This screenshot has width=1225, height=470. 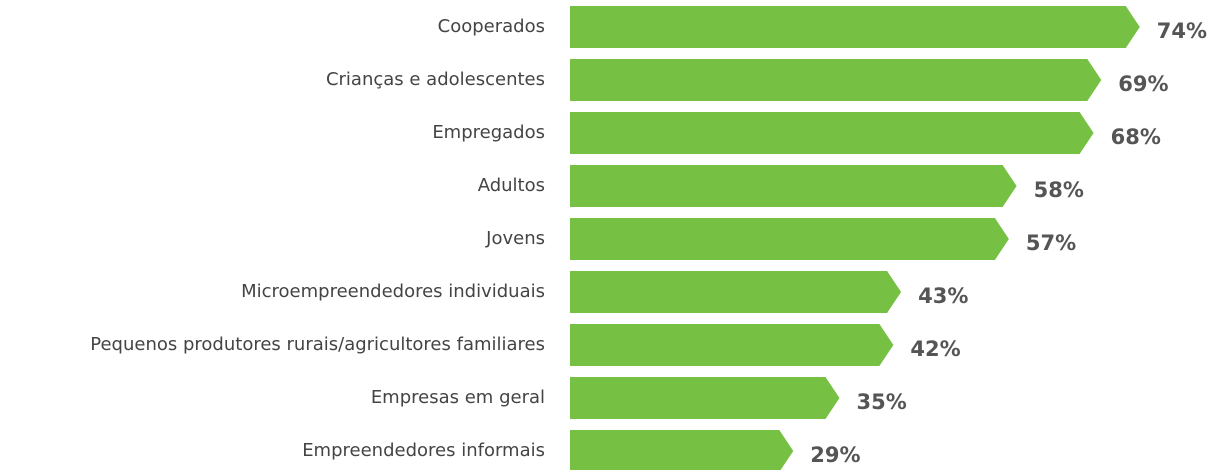 I want to click on category-label: Crianças e adolescentes, so click(x=435, y=79).